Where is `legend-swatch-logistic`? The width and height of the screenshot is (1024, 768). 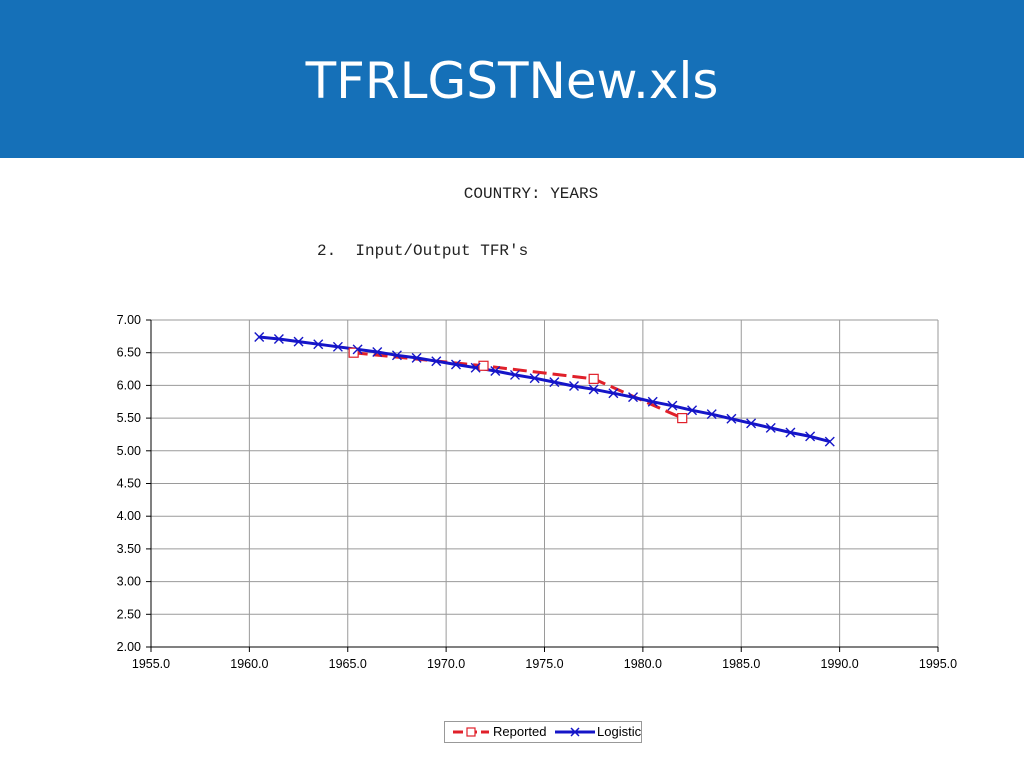 legend-swatch-logistic is located at coordinates (575, 732).